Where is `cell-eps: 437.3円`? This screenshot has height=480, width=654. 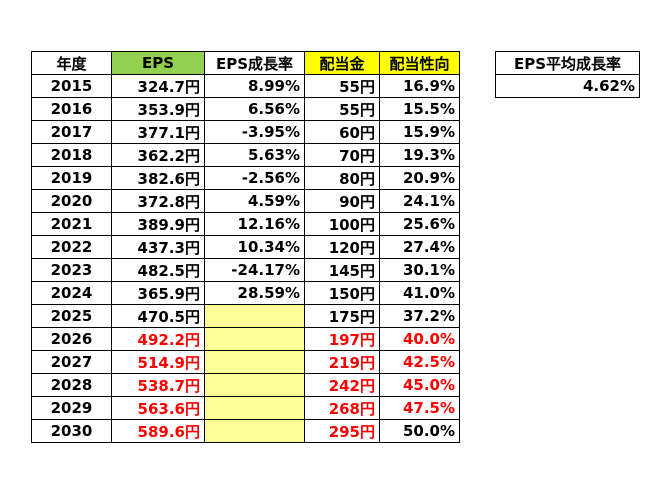 cell-eps: 437.3円 is located at coordinates (158, 247).